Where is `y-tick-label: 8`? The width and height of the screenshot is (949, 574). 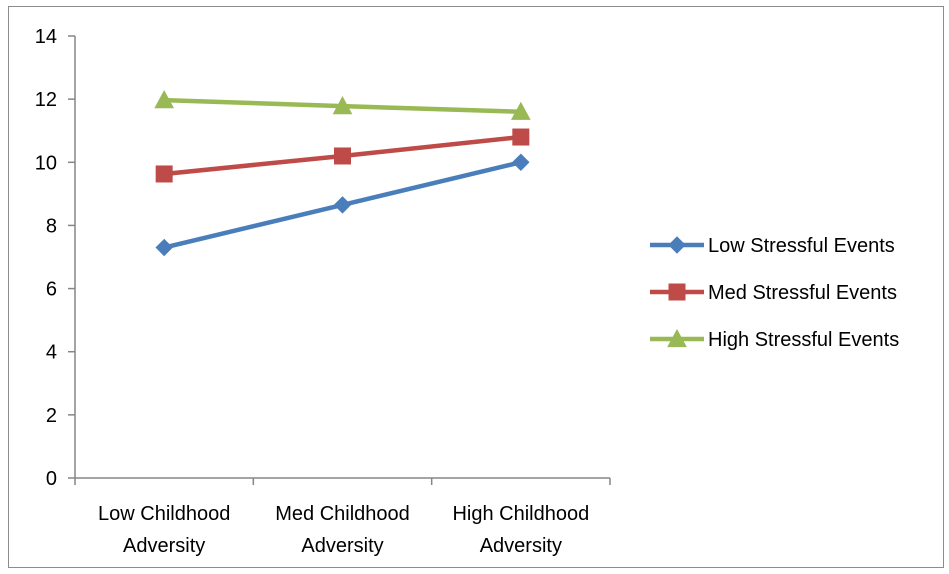
y-tick-label: 8 is located at coordinates (51, 226).